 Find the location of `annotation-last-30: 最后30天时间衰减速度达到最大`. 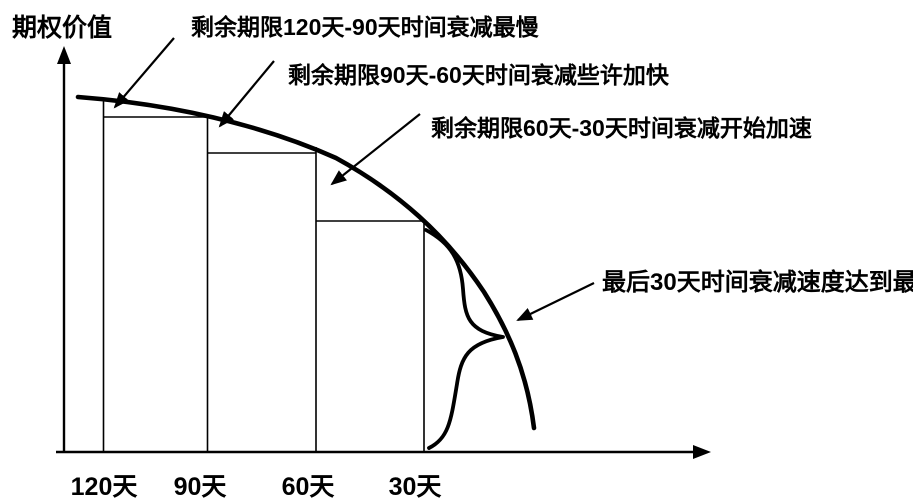

annotation-last-30: 最后30天时间衰减速度达到最大 is located at coordinates (757, 282).